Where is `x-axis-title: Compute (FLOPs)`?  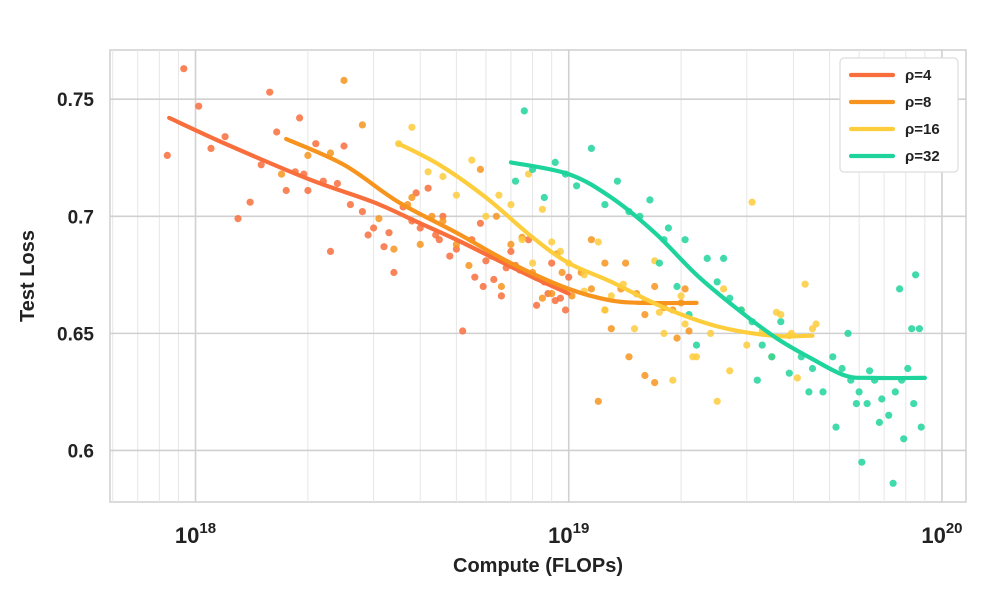 x-axis-title: Compute (FLOPs) is located at coordinates (538, 566).